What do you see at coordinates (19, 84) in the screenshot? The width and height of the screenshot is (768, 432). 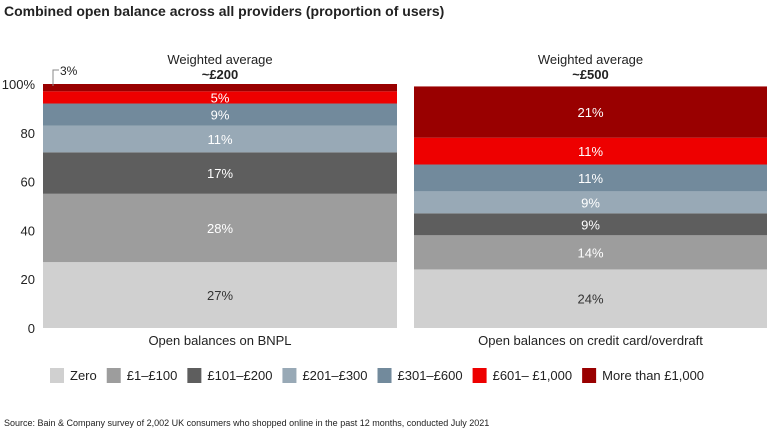 I see `y-tick-label: 100%` at bounding box center [19, 84].